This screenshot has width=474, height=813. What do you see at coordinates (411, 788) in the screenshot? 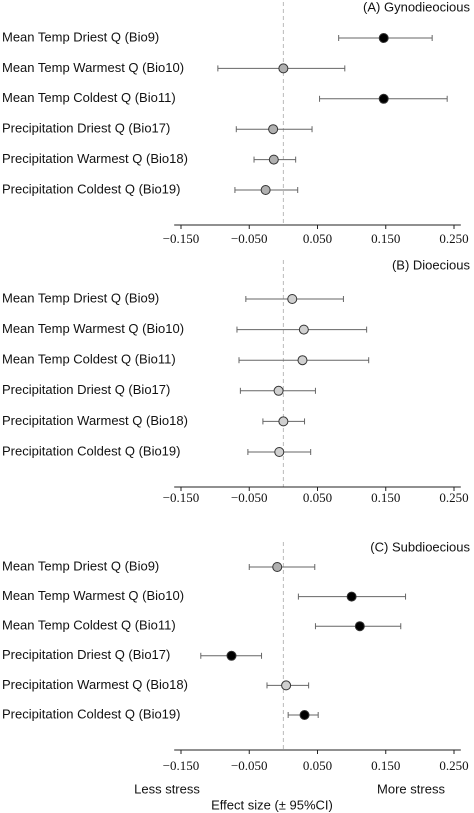
I see `annotation-right: More stress` at bounding box center [411, 788].